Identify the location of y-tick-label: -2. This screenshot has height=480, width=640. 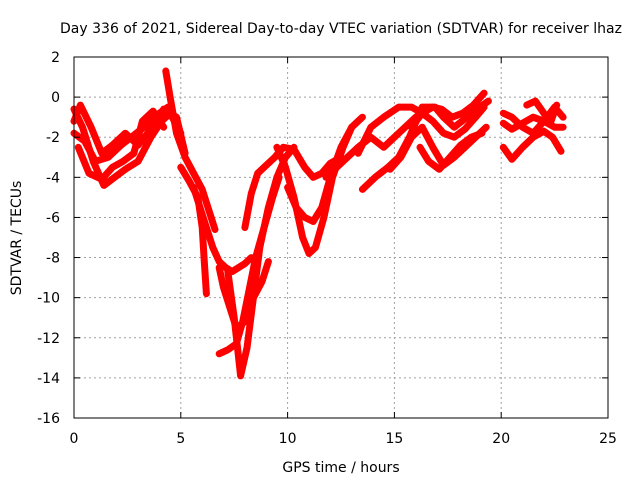
(53, 138).